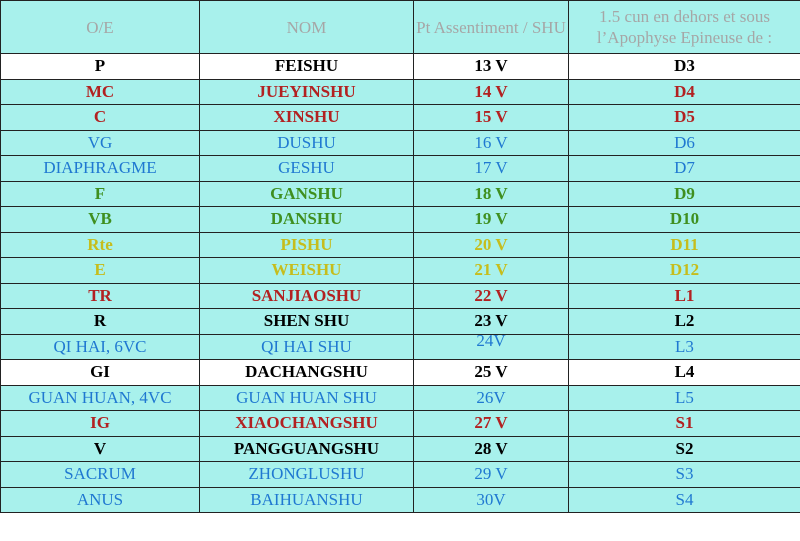 This screenshot has height=541, width=800. I want to click on cell-point-number: 13 V, so click(491, 66).